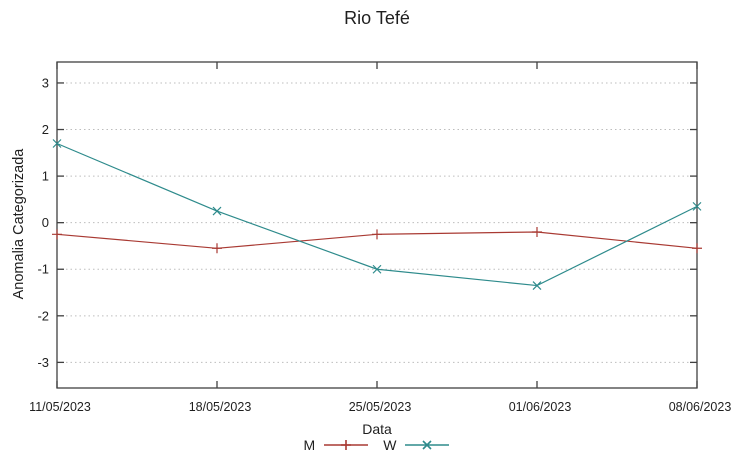 The height and width of the screenshot is (458, 753). What do you see at coordinates (43, 362) in the screenshot?
I see `y-tick-label: -3` at bounding box center [43, 362].